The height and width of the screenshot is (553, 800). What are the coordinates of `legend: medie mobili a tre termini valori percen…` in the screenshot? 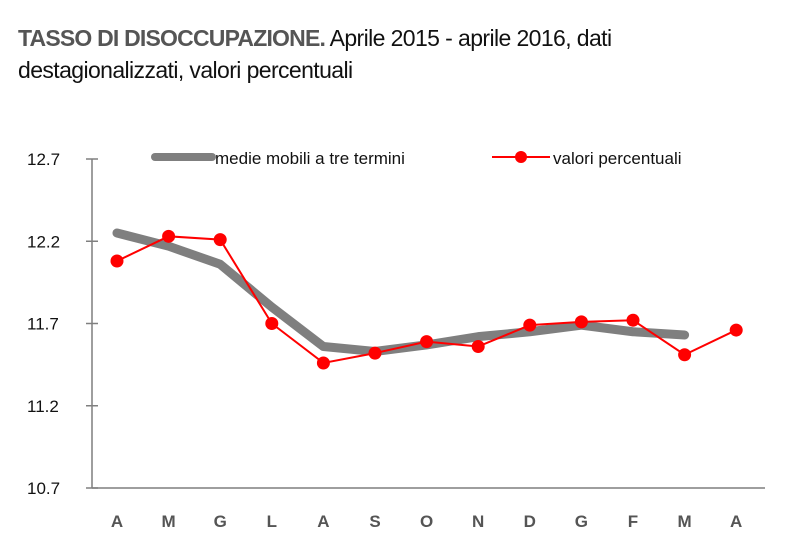 It's located at (416, 158).